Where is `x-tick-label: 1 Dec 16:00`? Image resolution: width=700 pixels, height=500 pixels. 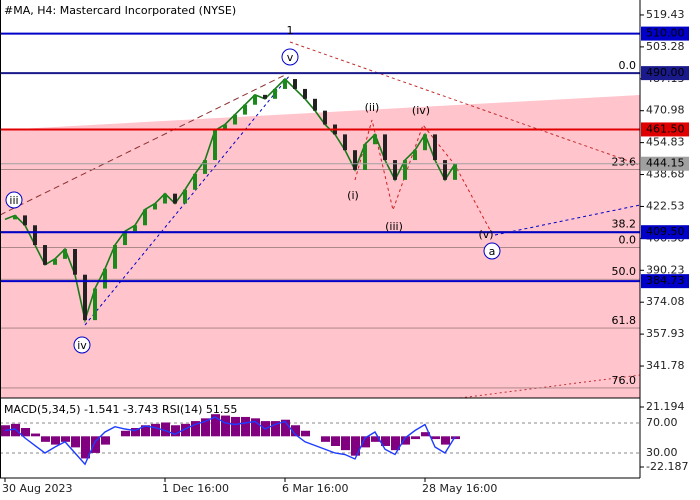
x-tick-label: 1 Dec 16:00 is located at coordinates (195, 488).